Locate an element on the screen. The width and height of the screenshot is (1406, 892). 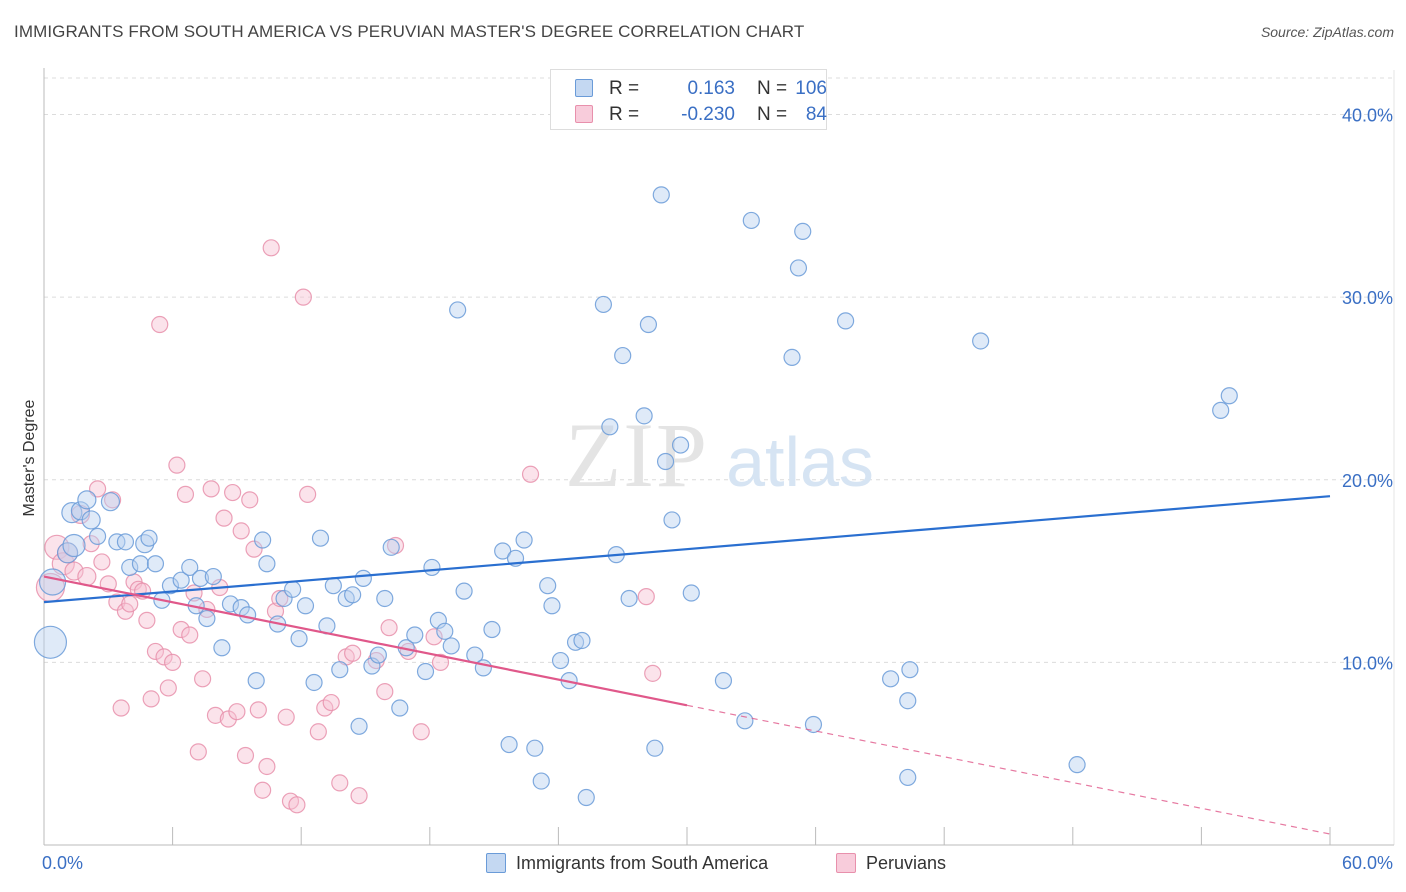
y-tick-label: 20.0% is located at coordinates (1367, 481).